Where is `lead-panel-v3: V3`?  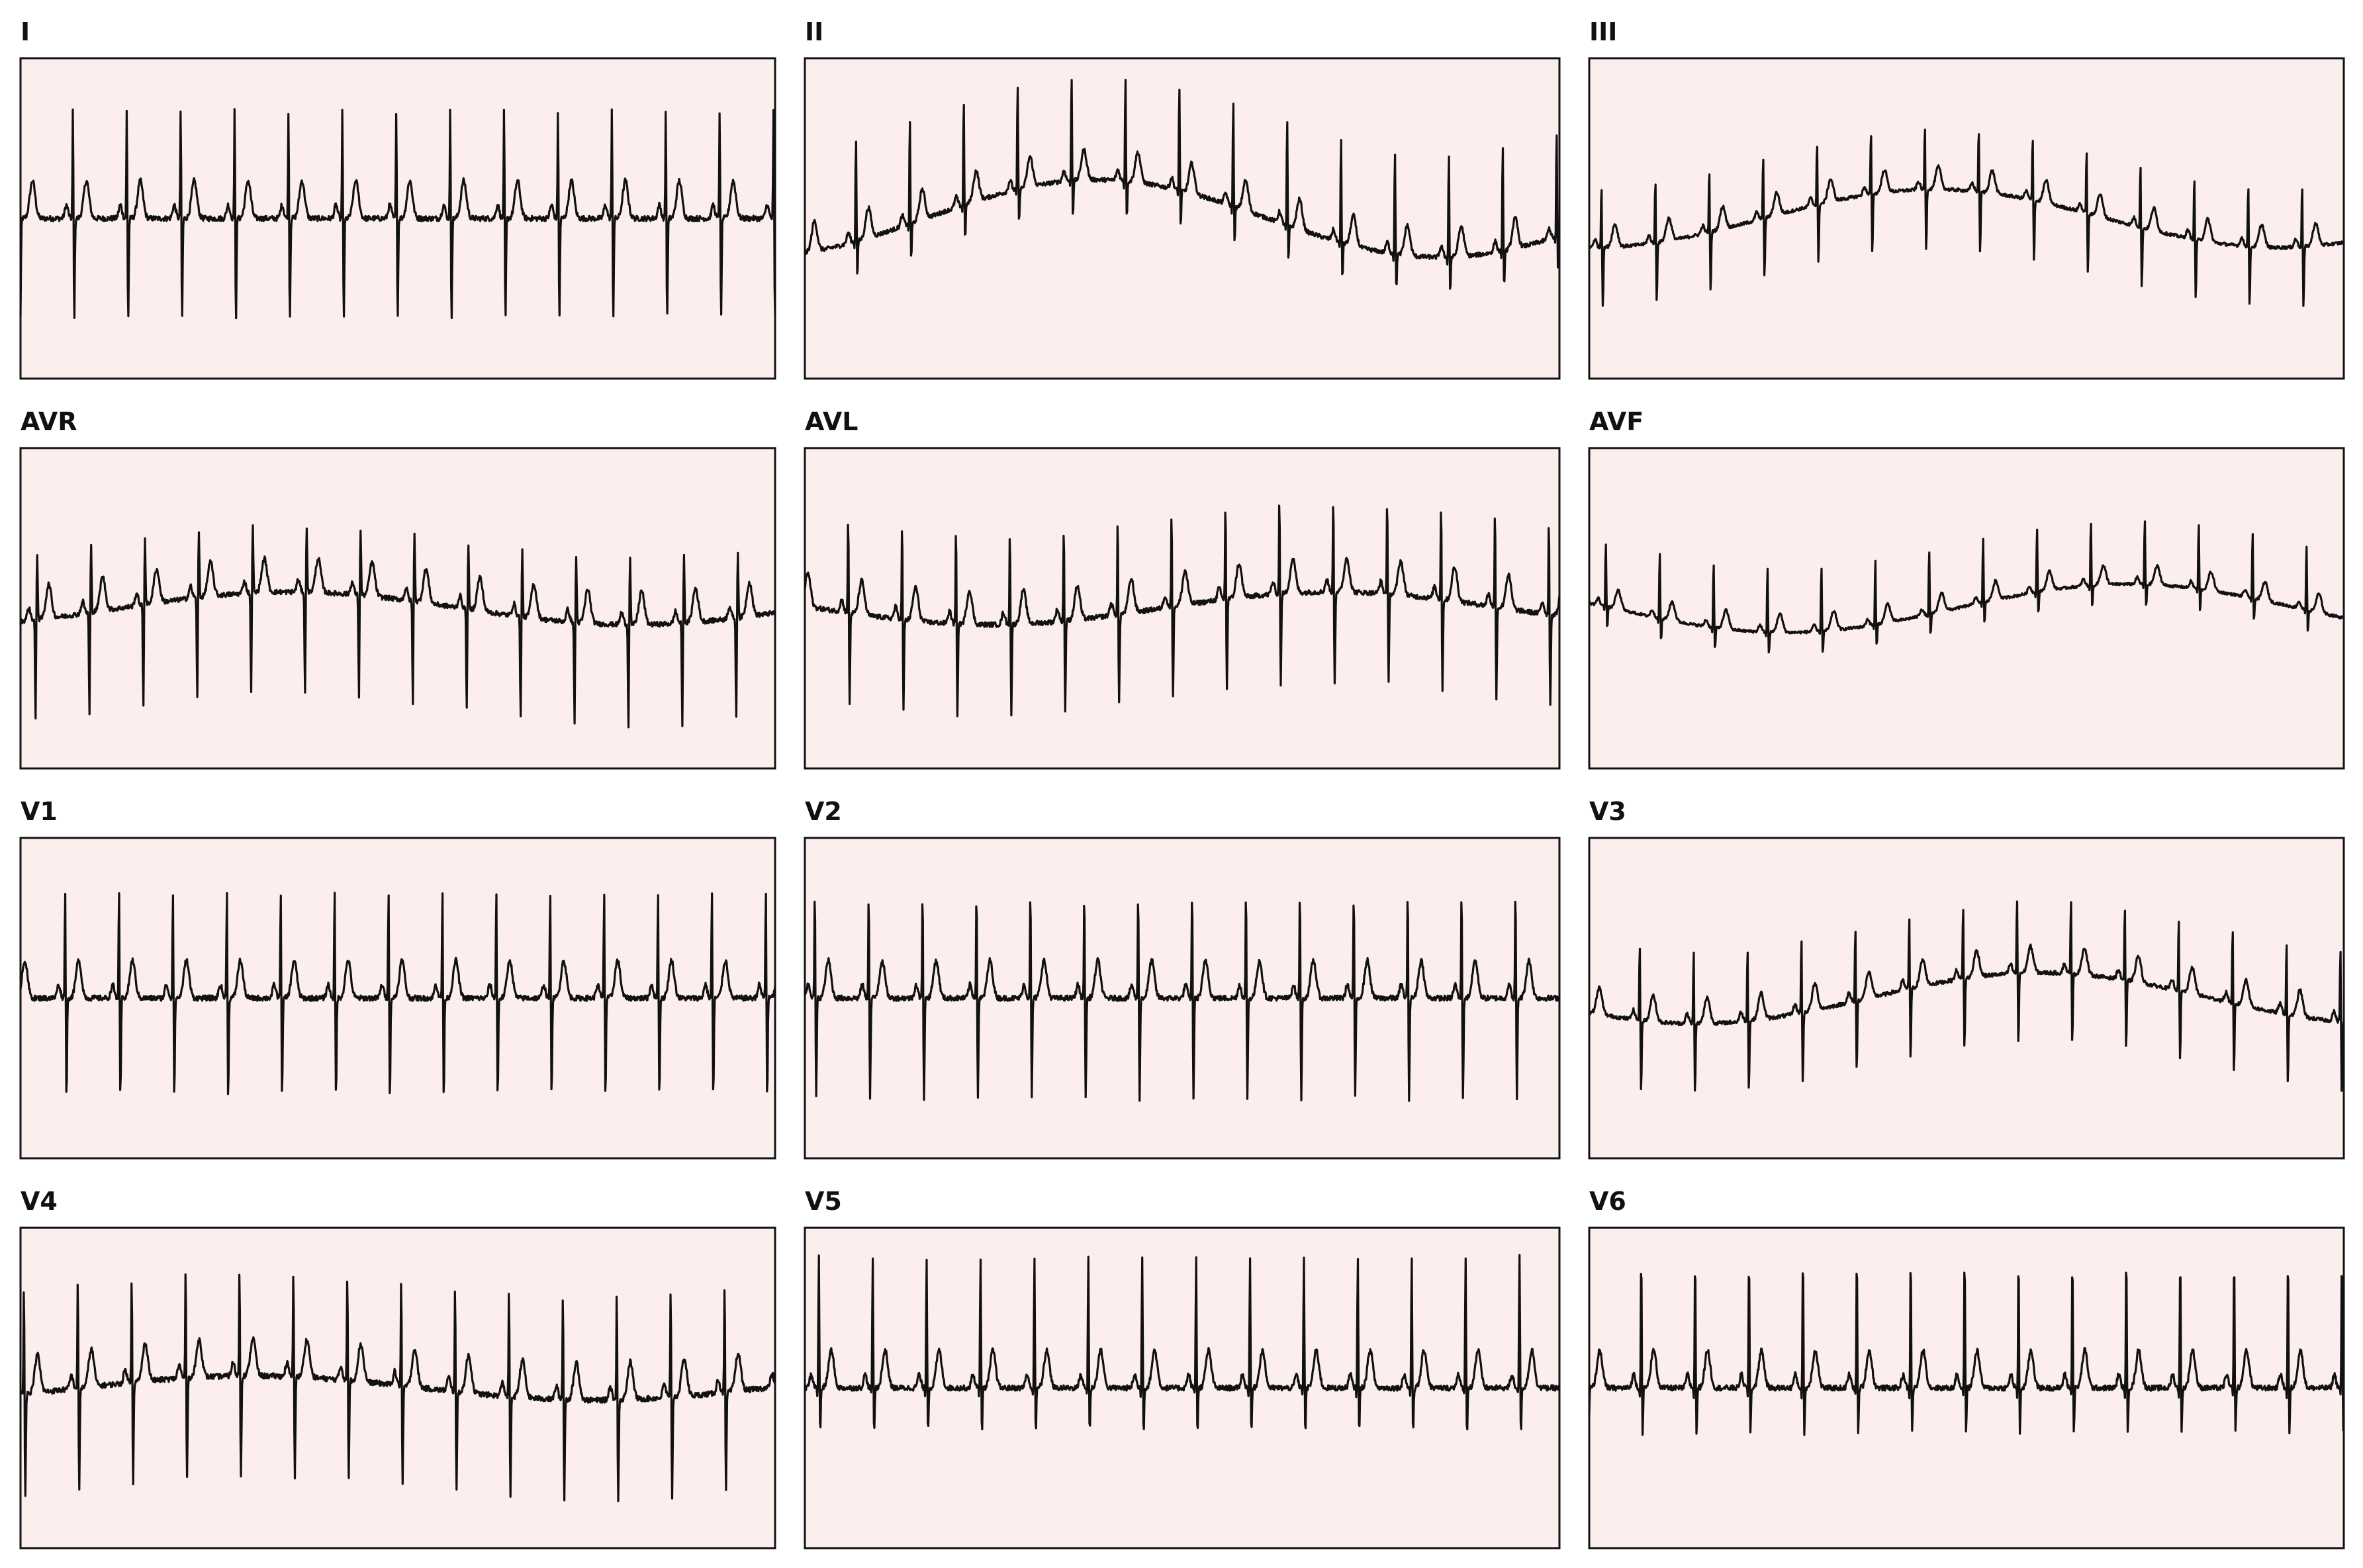
lead-panel-v3: V3 is located at coordinates (1966, 978).